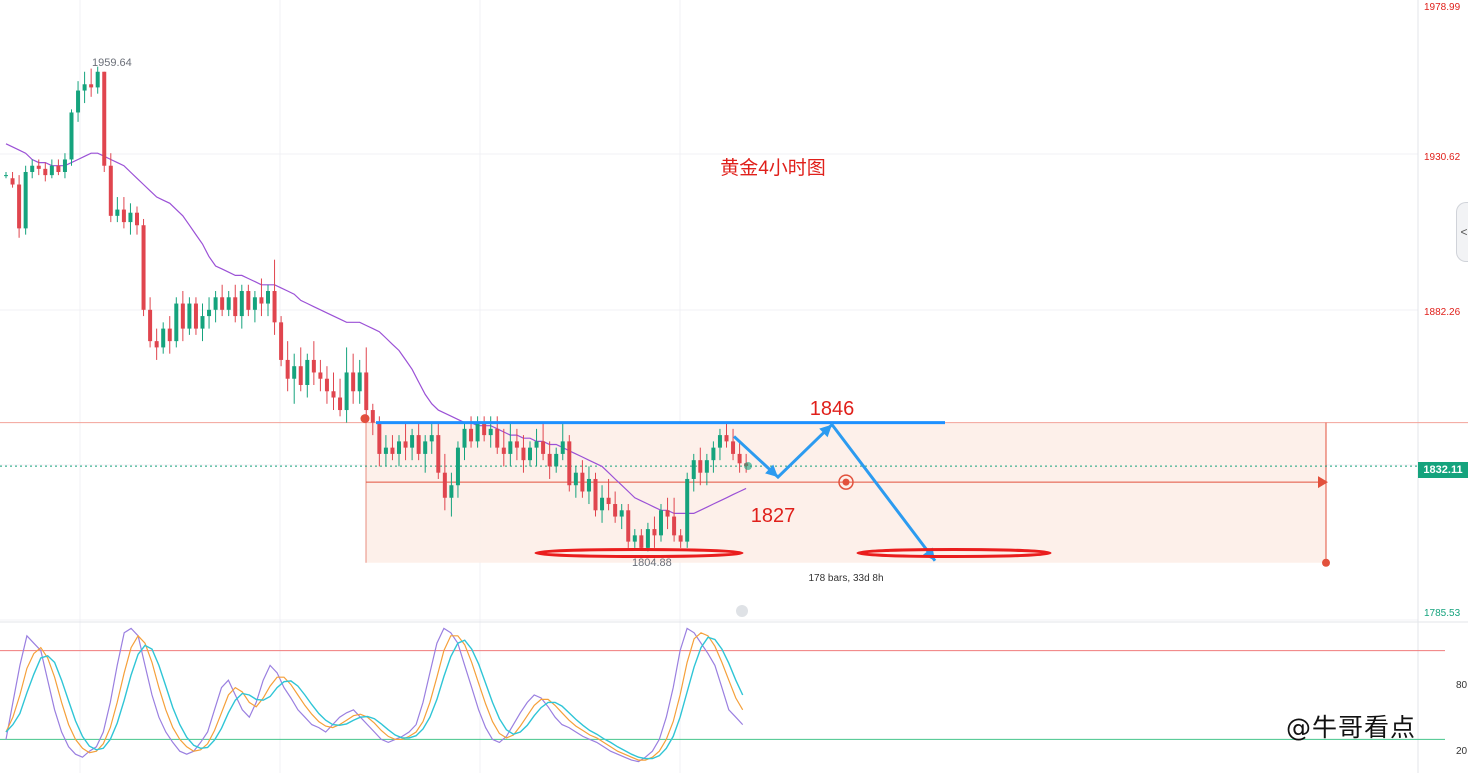 This screenshot has width=1468, height=778. What do you see at coordinates (714, 519) in the screenshot?
I see `drawing-annotations` at bounding box center [714, 519].